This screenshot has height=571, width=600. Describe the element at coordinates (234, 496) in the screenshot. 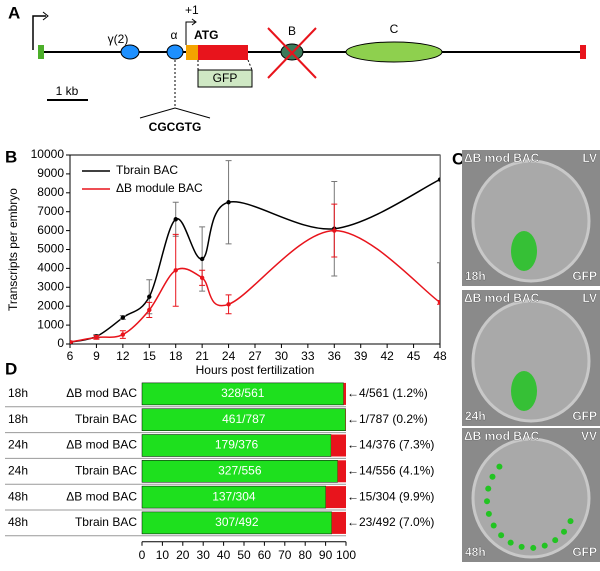

I see `bar-label: 137/304` at that location.